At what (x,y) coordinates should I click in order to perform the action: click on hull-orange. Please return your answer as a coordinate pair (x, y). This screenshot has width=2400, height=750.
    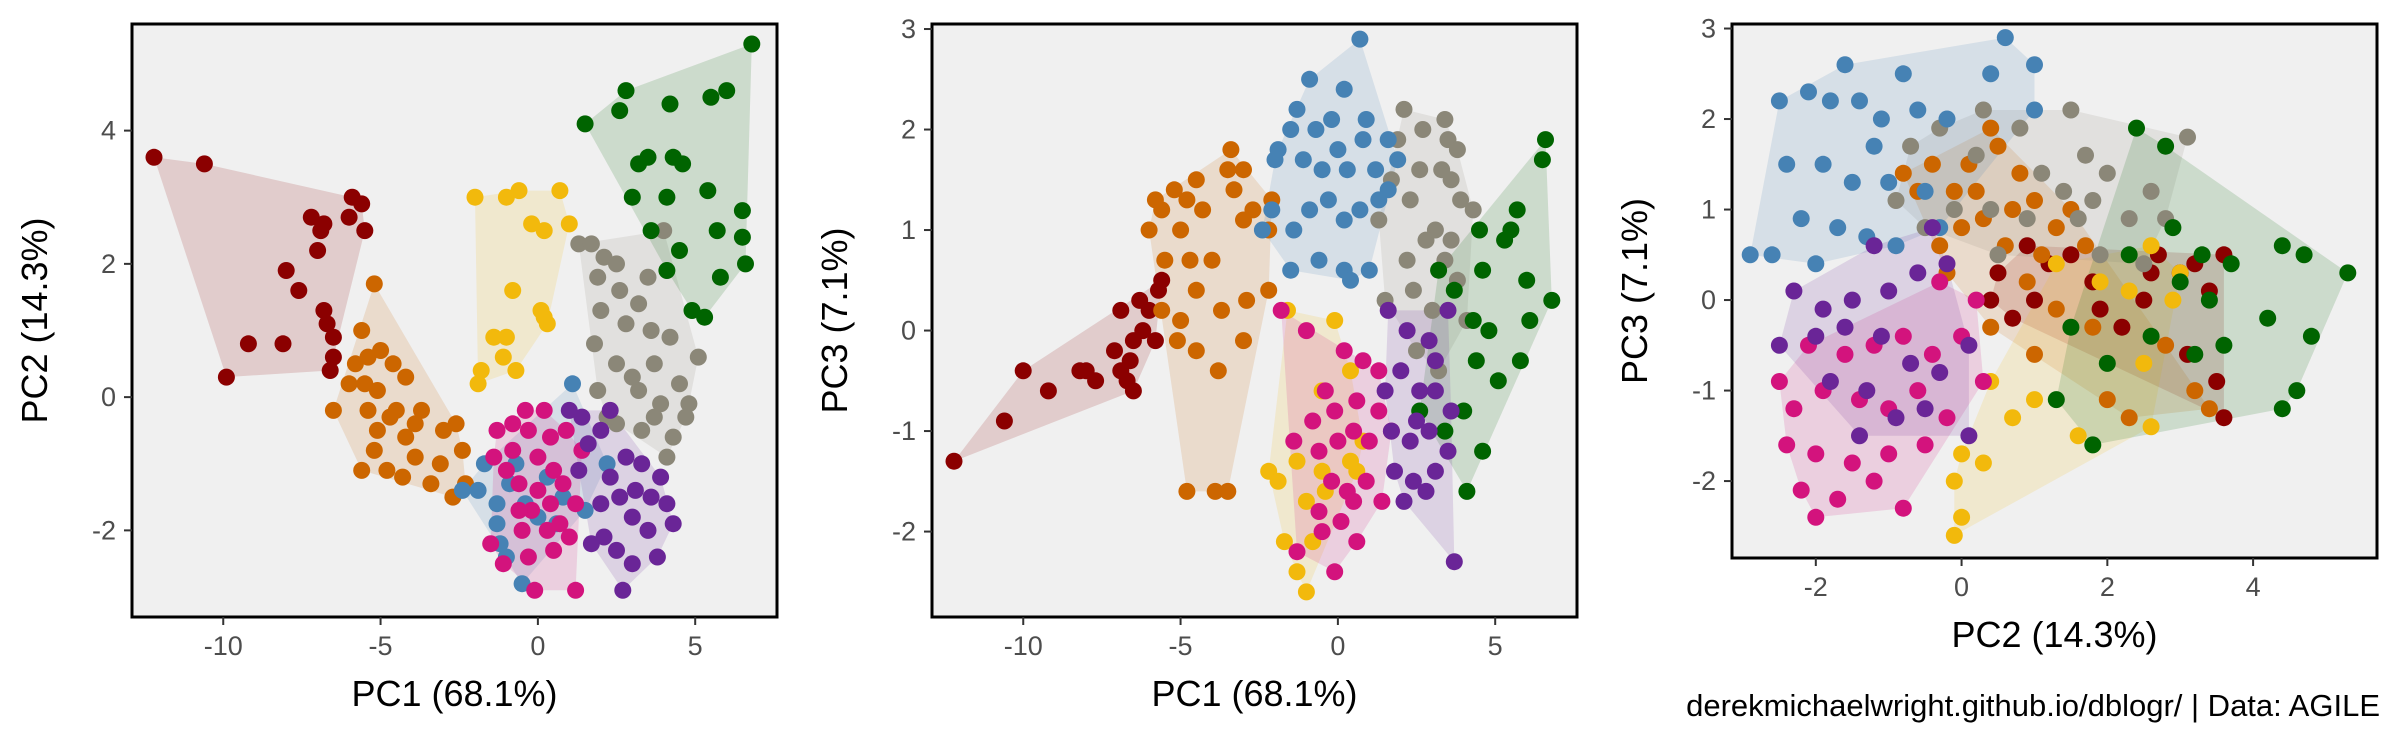
    Looking at the image, I should click on (2056, 273).